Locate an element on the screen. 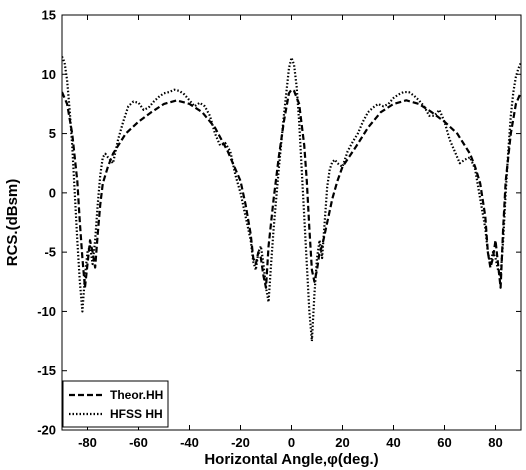 The image size is (526, 470). legend-label-theor: Theor.HH is located at coordinates (136, 395).